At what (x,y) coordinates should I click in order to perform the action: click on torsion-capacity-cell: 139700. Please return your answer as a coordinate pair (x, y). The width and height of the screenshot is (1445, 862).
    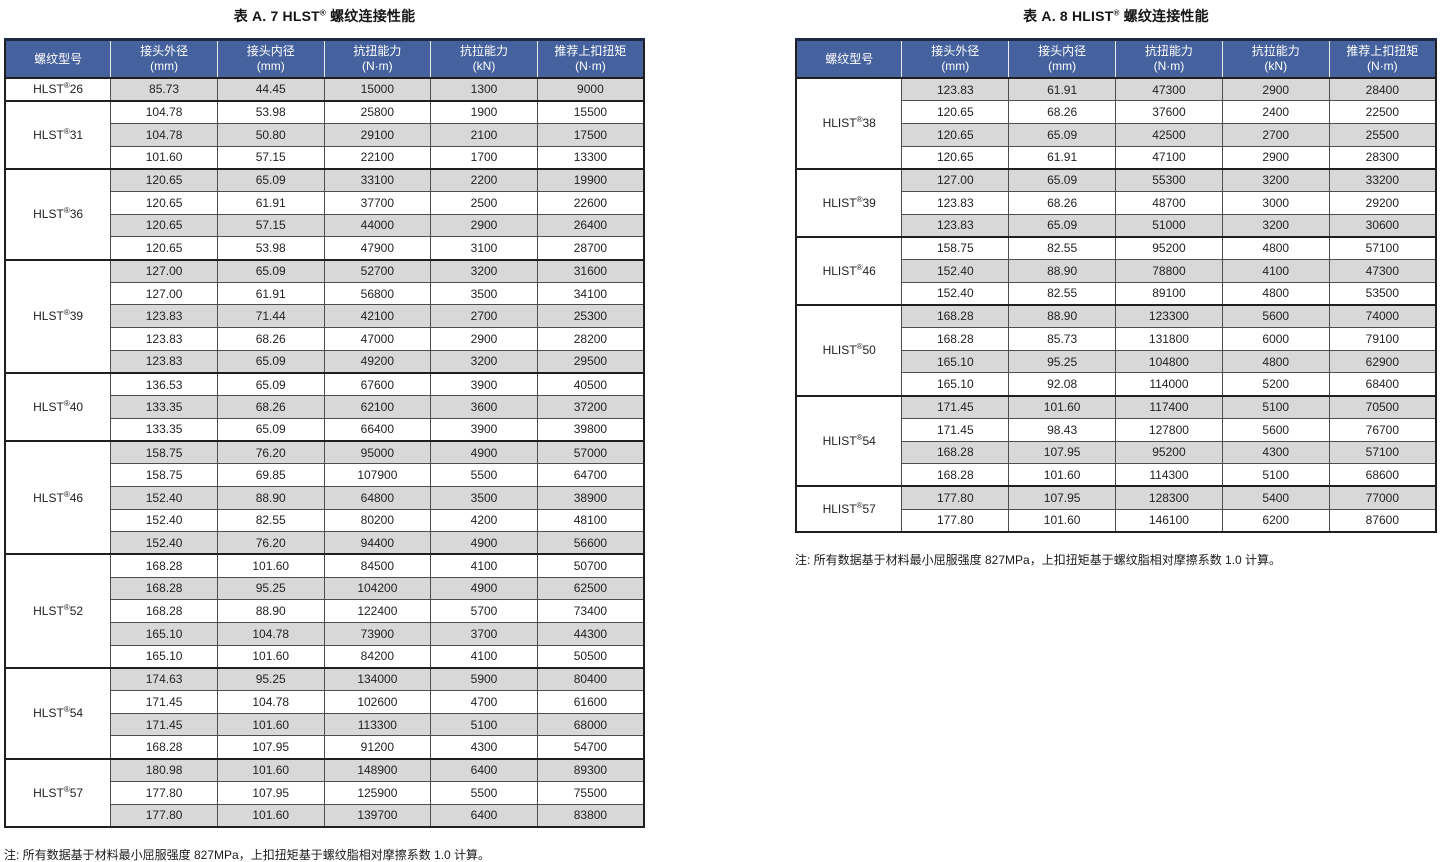
    Looking at the image, I should click on (377, 815).